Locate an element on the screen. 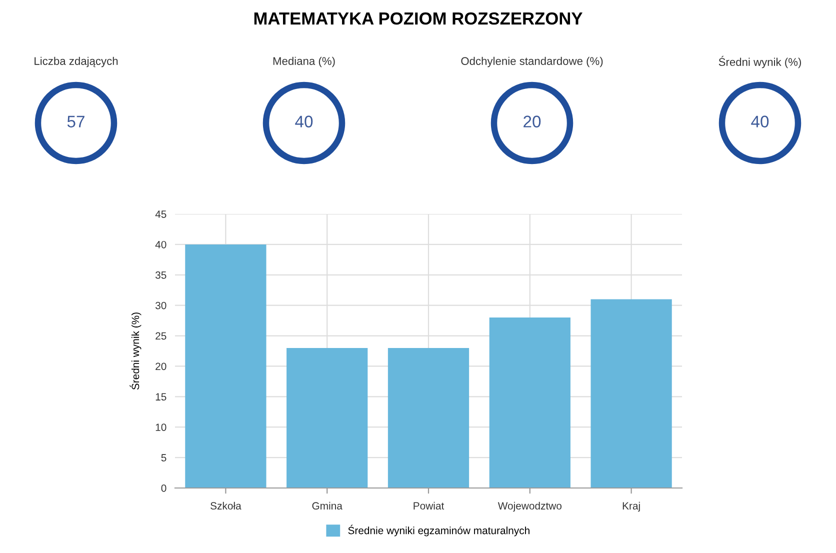 The image size is (836, 553). y-tick-label: 35 is located at coordinates (160, 275).